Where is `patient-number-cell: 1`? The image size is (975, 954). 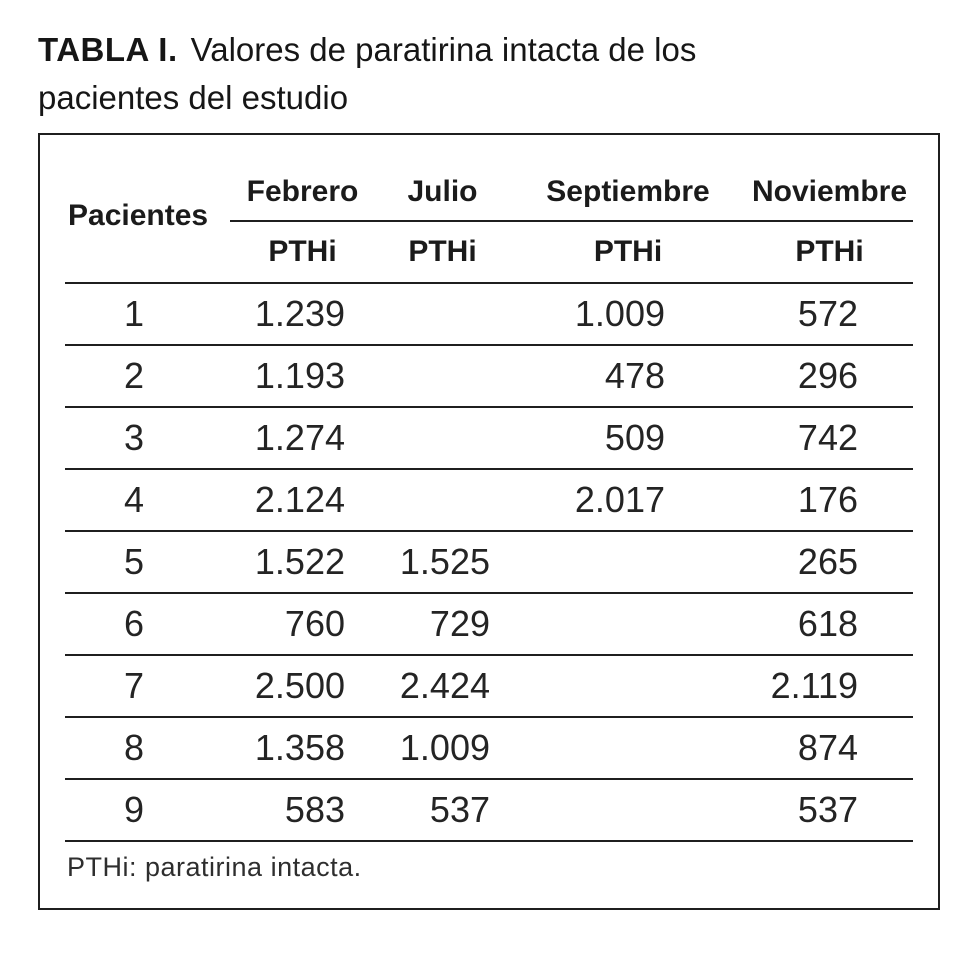 patient-number-cell: 1 is located at coordinates (147, 314).